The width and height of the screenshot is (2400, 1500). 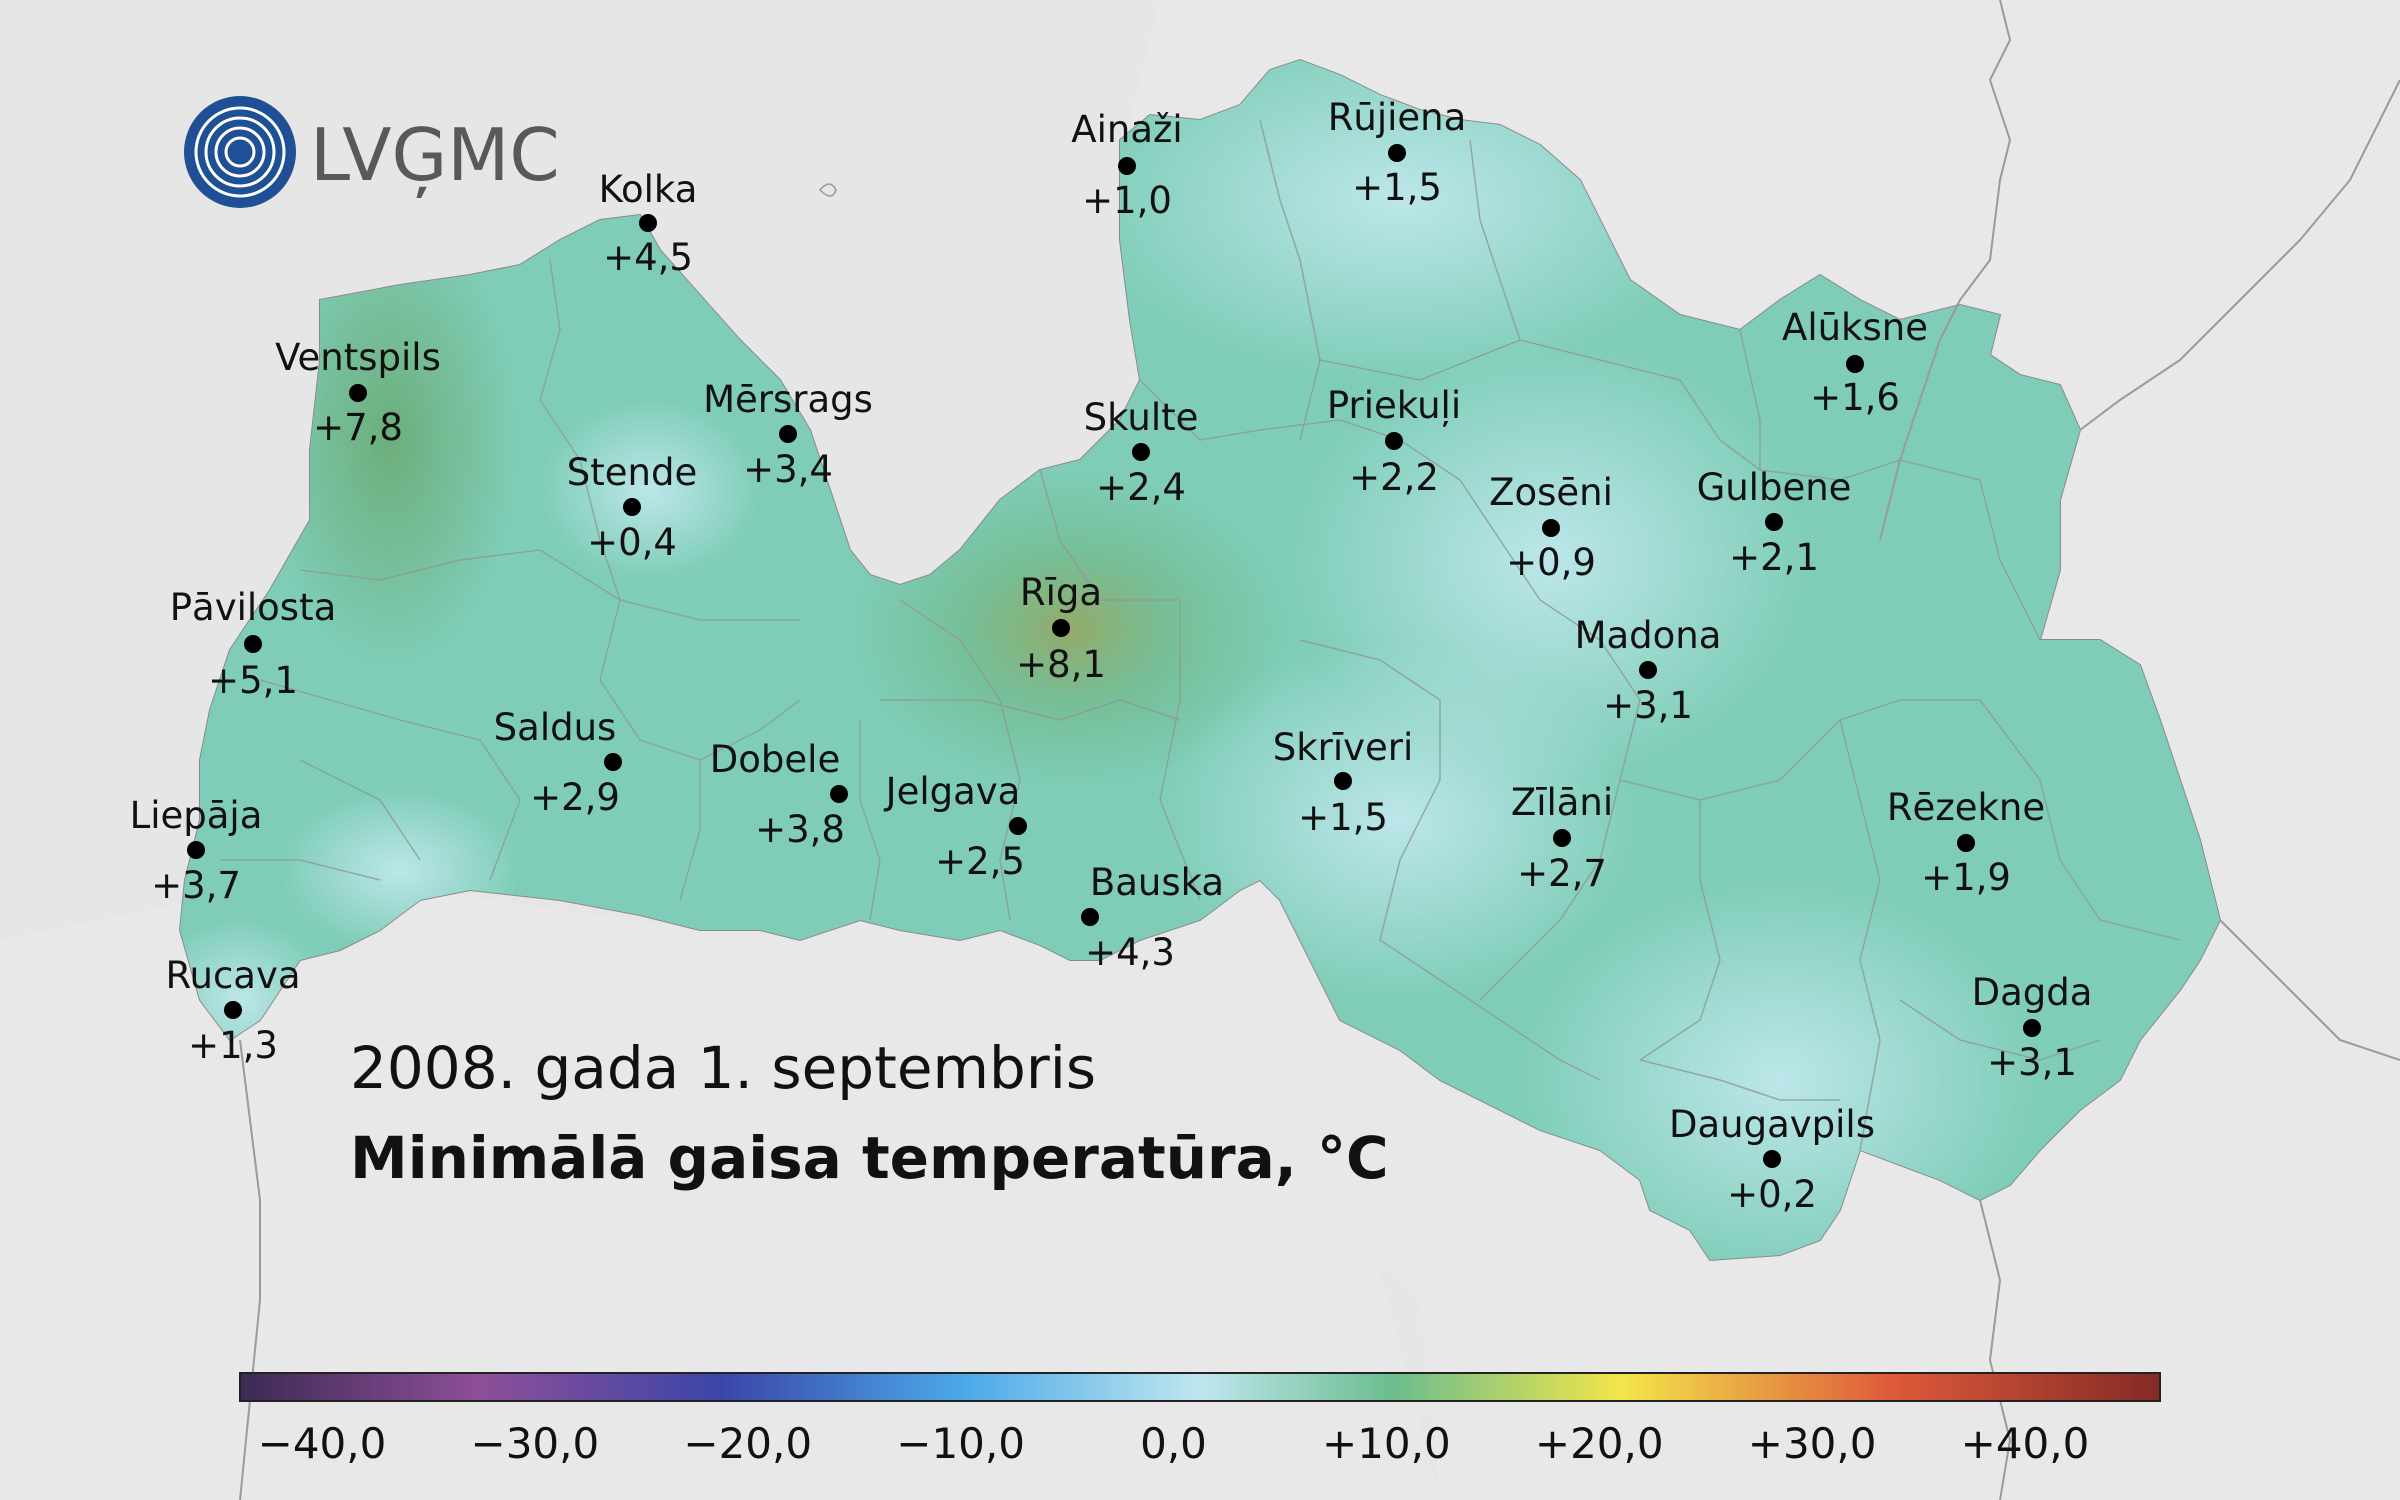 I want to click on colorbar-tick-label: 0,0, so click(x=1173, y=1443).